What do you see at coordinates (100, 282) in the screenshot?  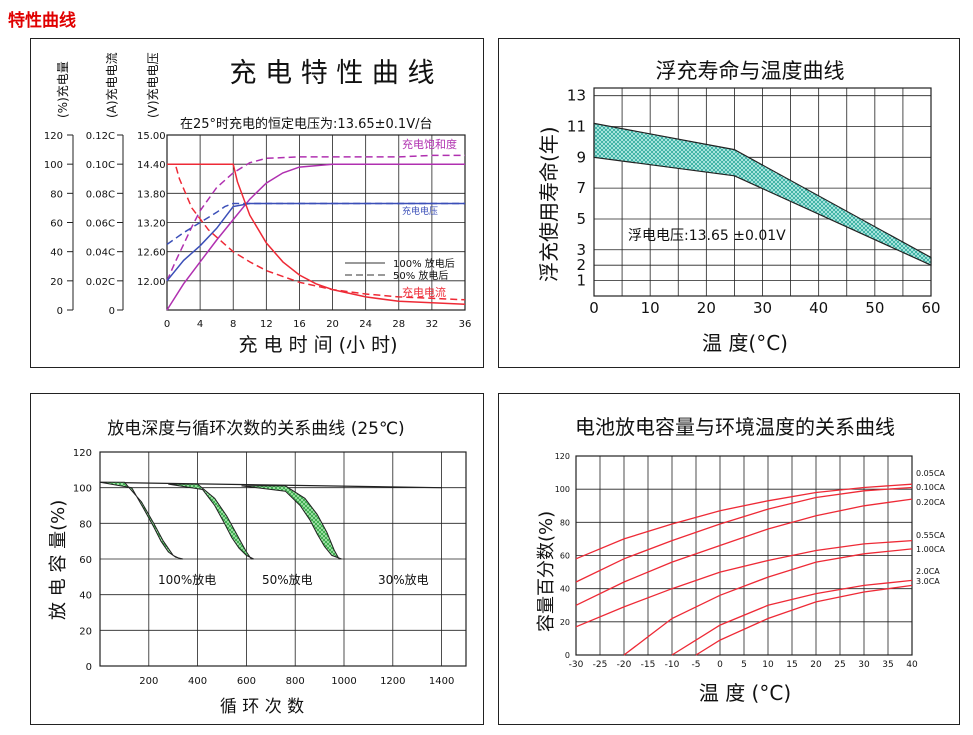 I see `current-tick-label: 0.02C` at bounding box center [100, 282].